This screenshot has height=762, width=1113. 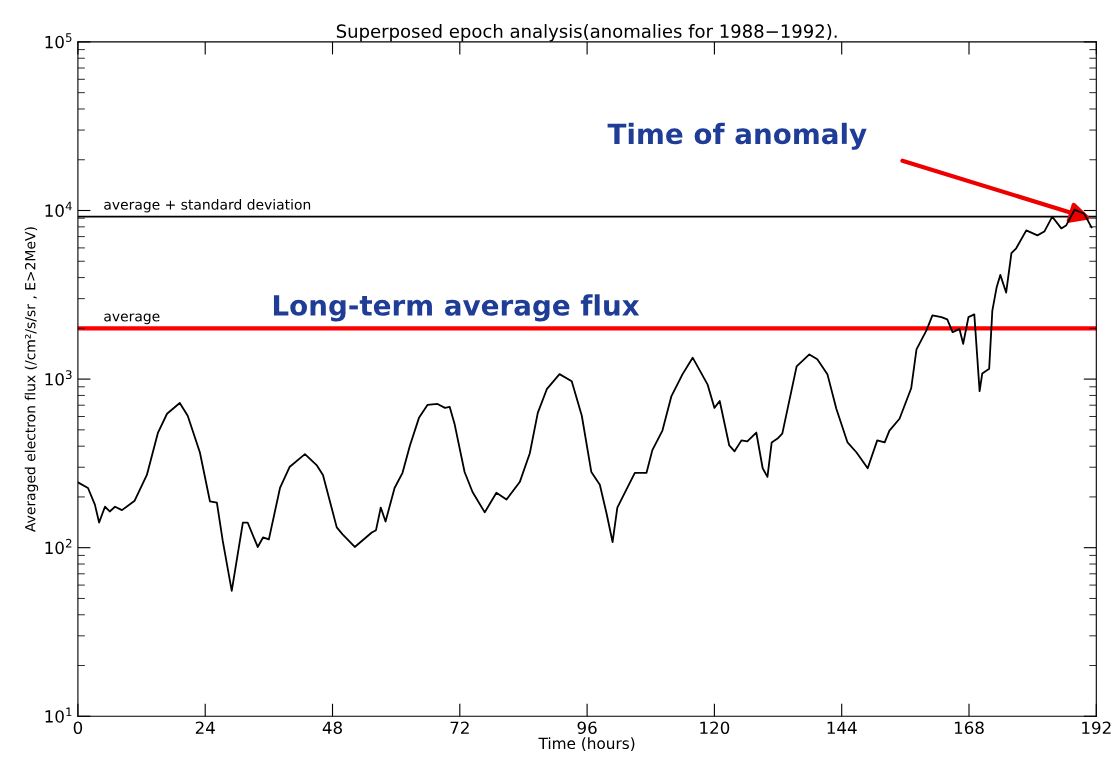 I want to click on x-tick-label: 96, so click(x=587, y=728).